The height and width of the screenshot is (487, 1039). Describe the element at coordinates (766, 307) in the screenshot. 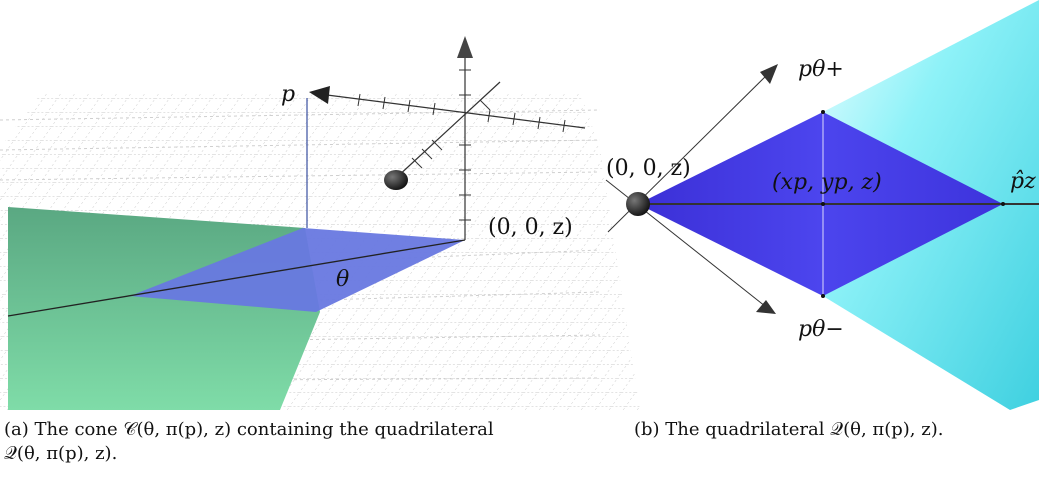

I see `arrow-lower-icon` at that location.